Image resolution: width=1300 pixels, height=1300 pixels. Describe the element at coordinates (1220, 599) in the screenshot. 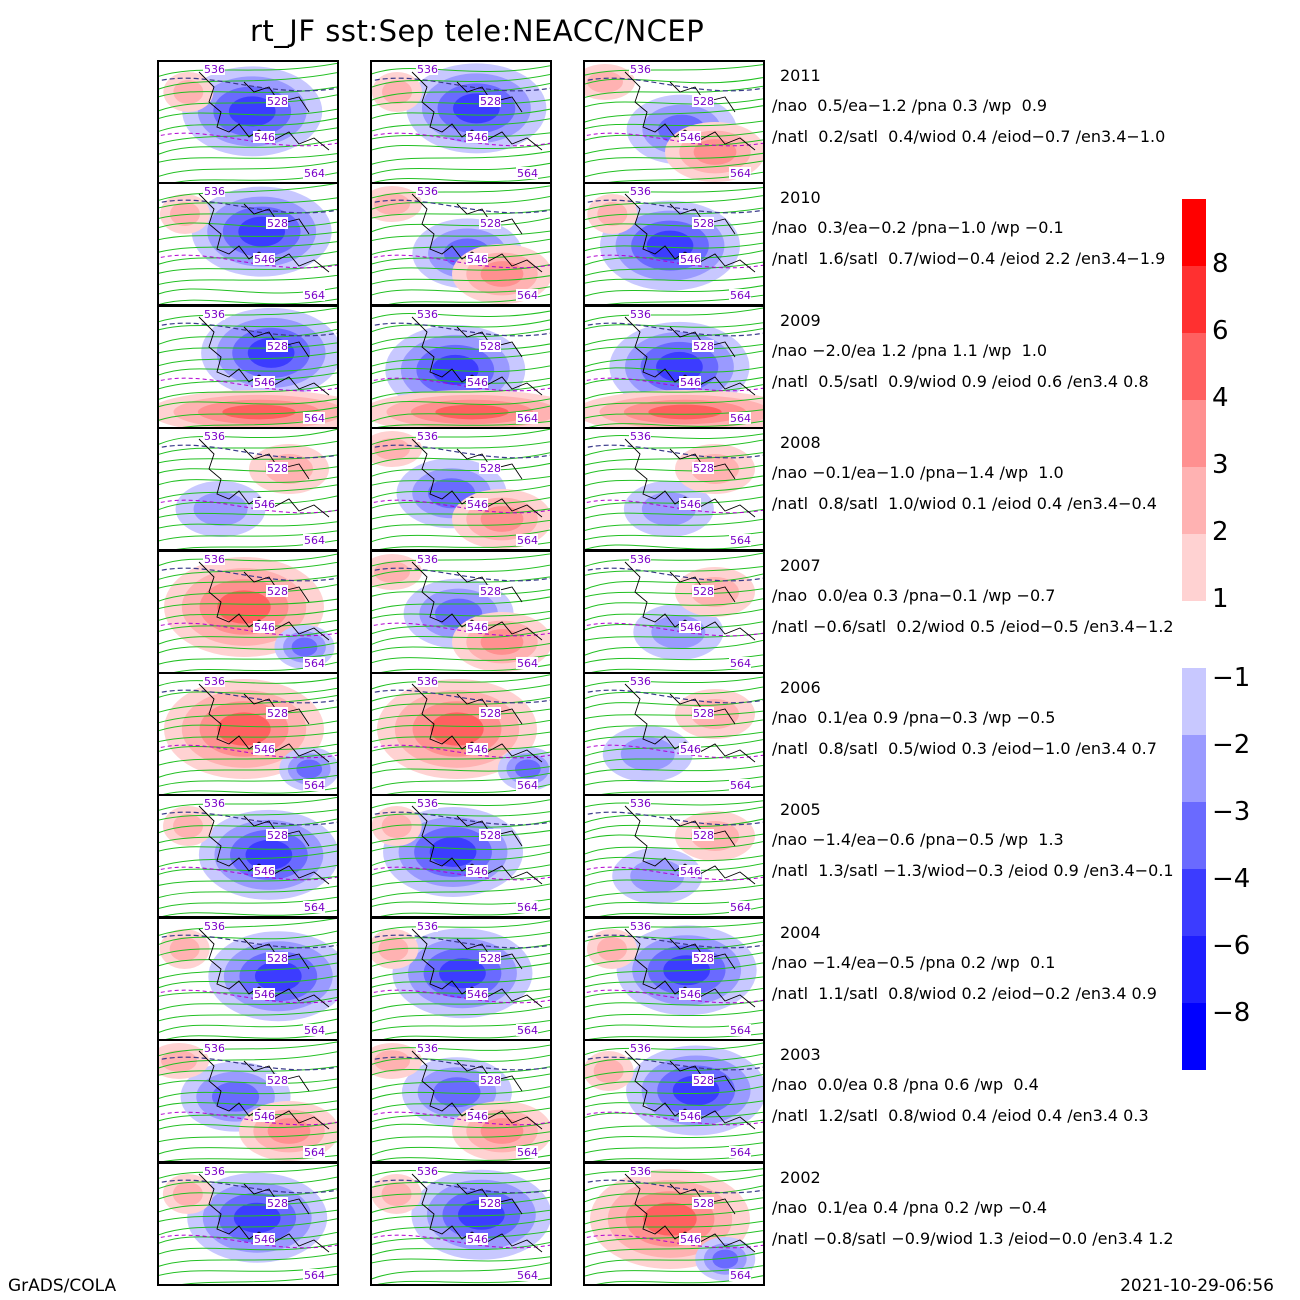

I see `colorbar-tick-label: 1` at that location.